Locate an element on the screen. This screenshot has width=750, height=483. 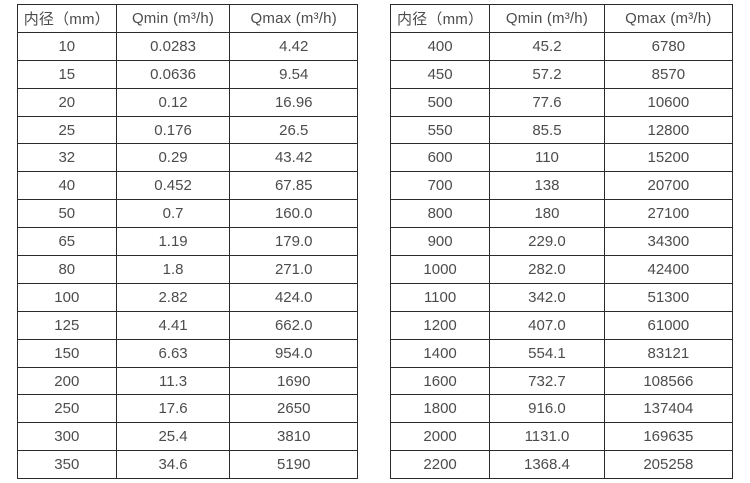
column-header-diameter: 内径（mm） is located at coordinates (67, 18).